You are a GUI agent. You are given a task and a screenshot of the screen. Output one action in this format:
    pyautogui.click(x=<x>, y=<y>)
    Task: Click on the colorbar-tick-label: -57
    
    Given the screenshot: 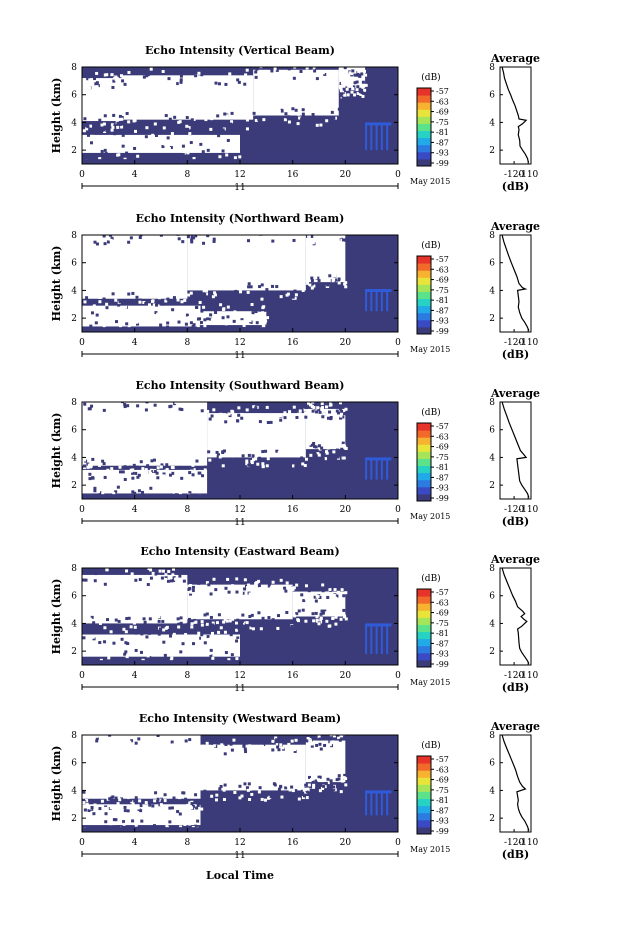 What is the action you would take?
    pyautogui.click(x=442, y=759)
    